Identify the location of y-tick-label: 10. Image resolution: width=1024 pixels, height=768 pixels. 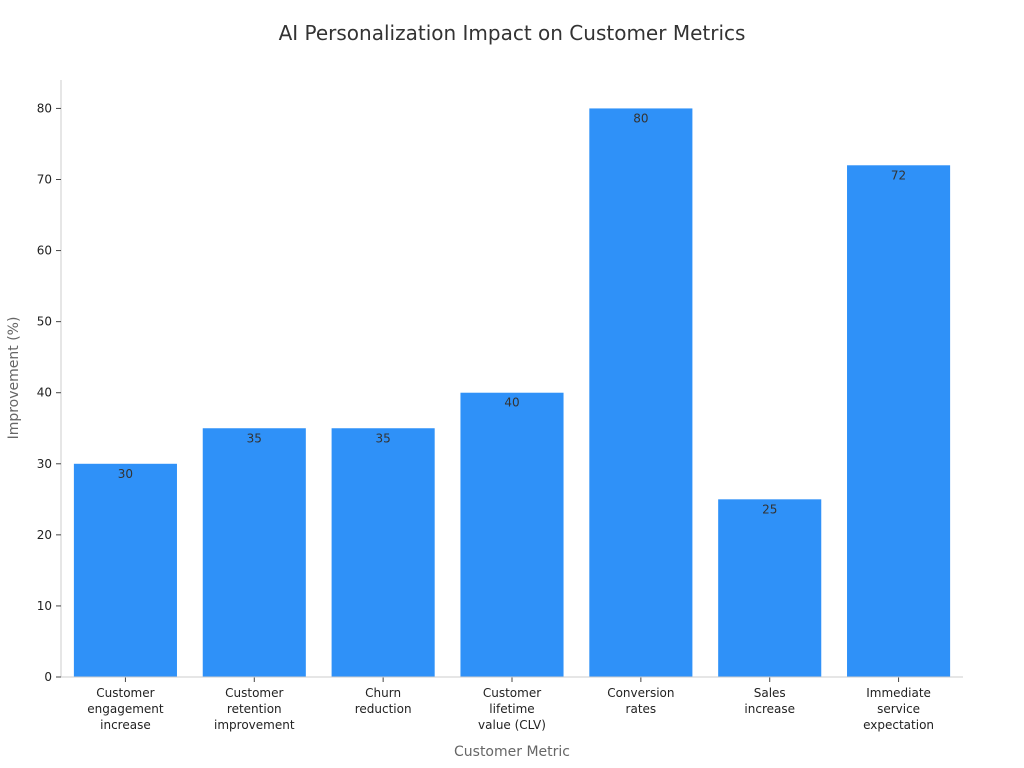
(44, 606).